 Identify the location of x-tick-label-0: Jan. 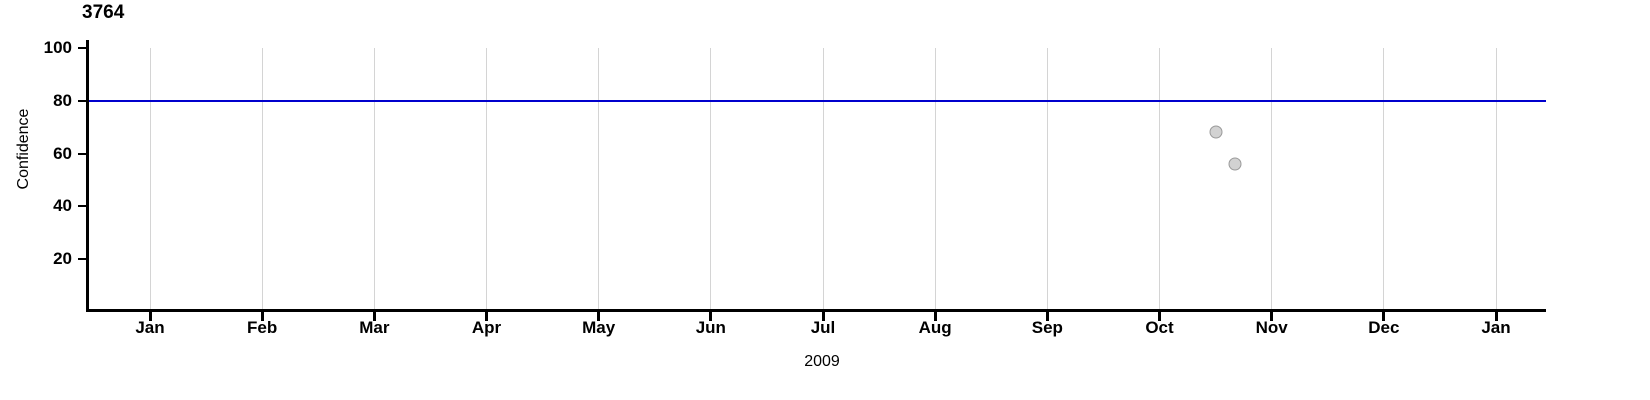
(150, 327).